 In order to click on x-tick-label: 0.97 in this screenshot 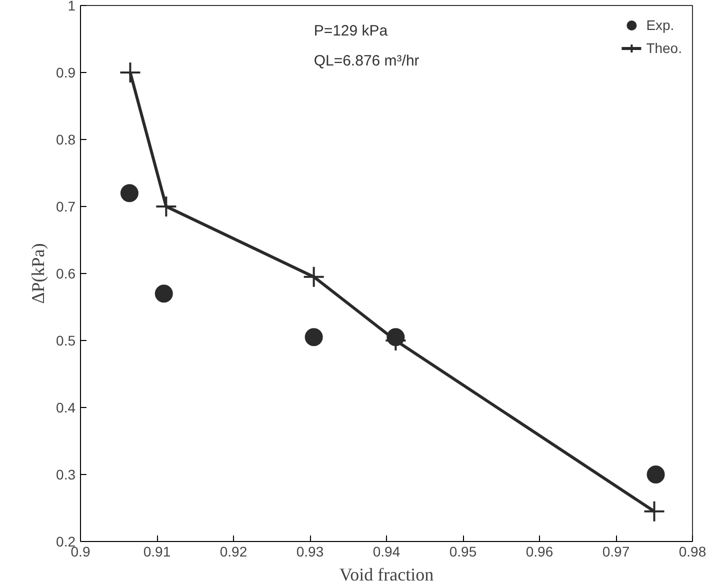, I will do `click(616, 552)`.